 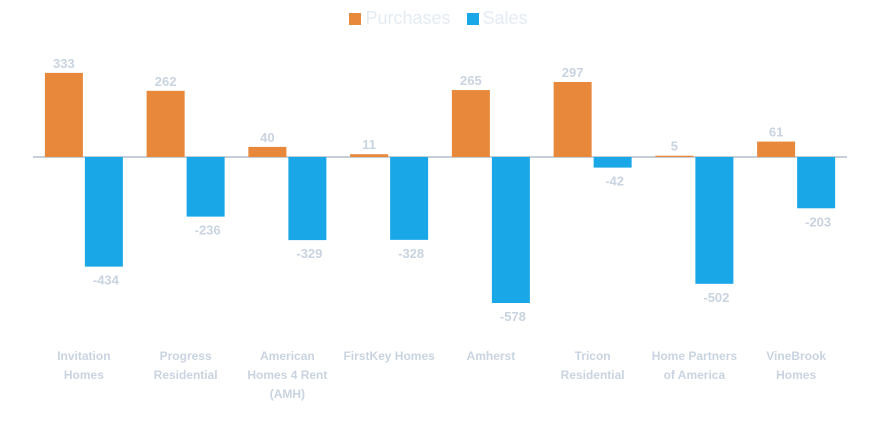 What do you see at coordinates (287, 375) in the screenshot?
I see `category-label: Homes 4 Rent` at bounding box center [287, 375].